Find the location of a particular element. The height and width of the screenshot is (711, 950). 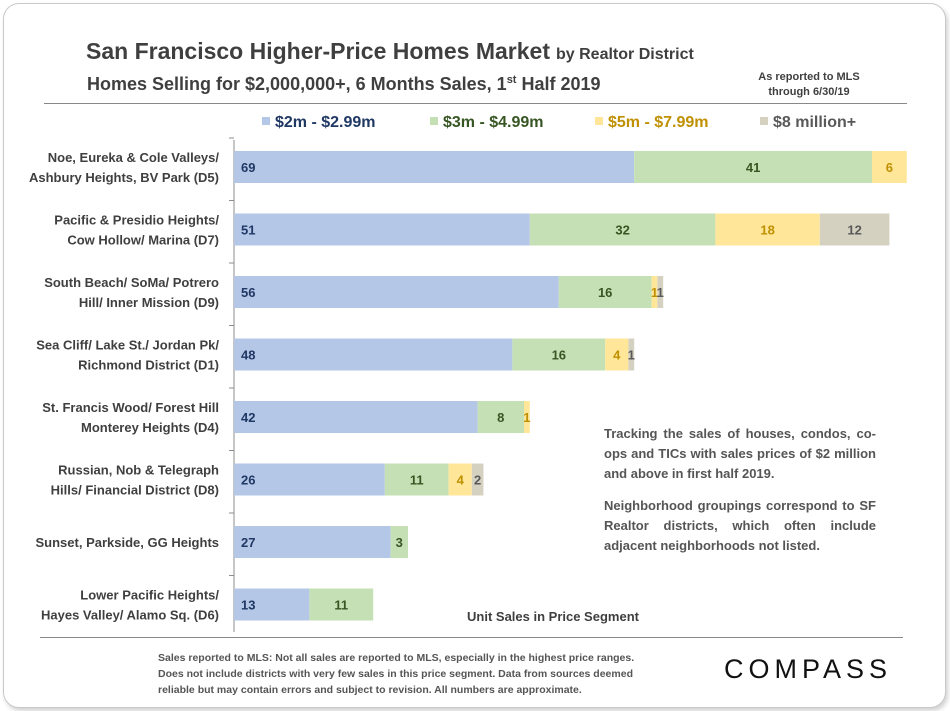

legend-label-3: $8 million+ is located at coordinates (814, 122).